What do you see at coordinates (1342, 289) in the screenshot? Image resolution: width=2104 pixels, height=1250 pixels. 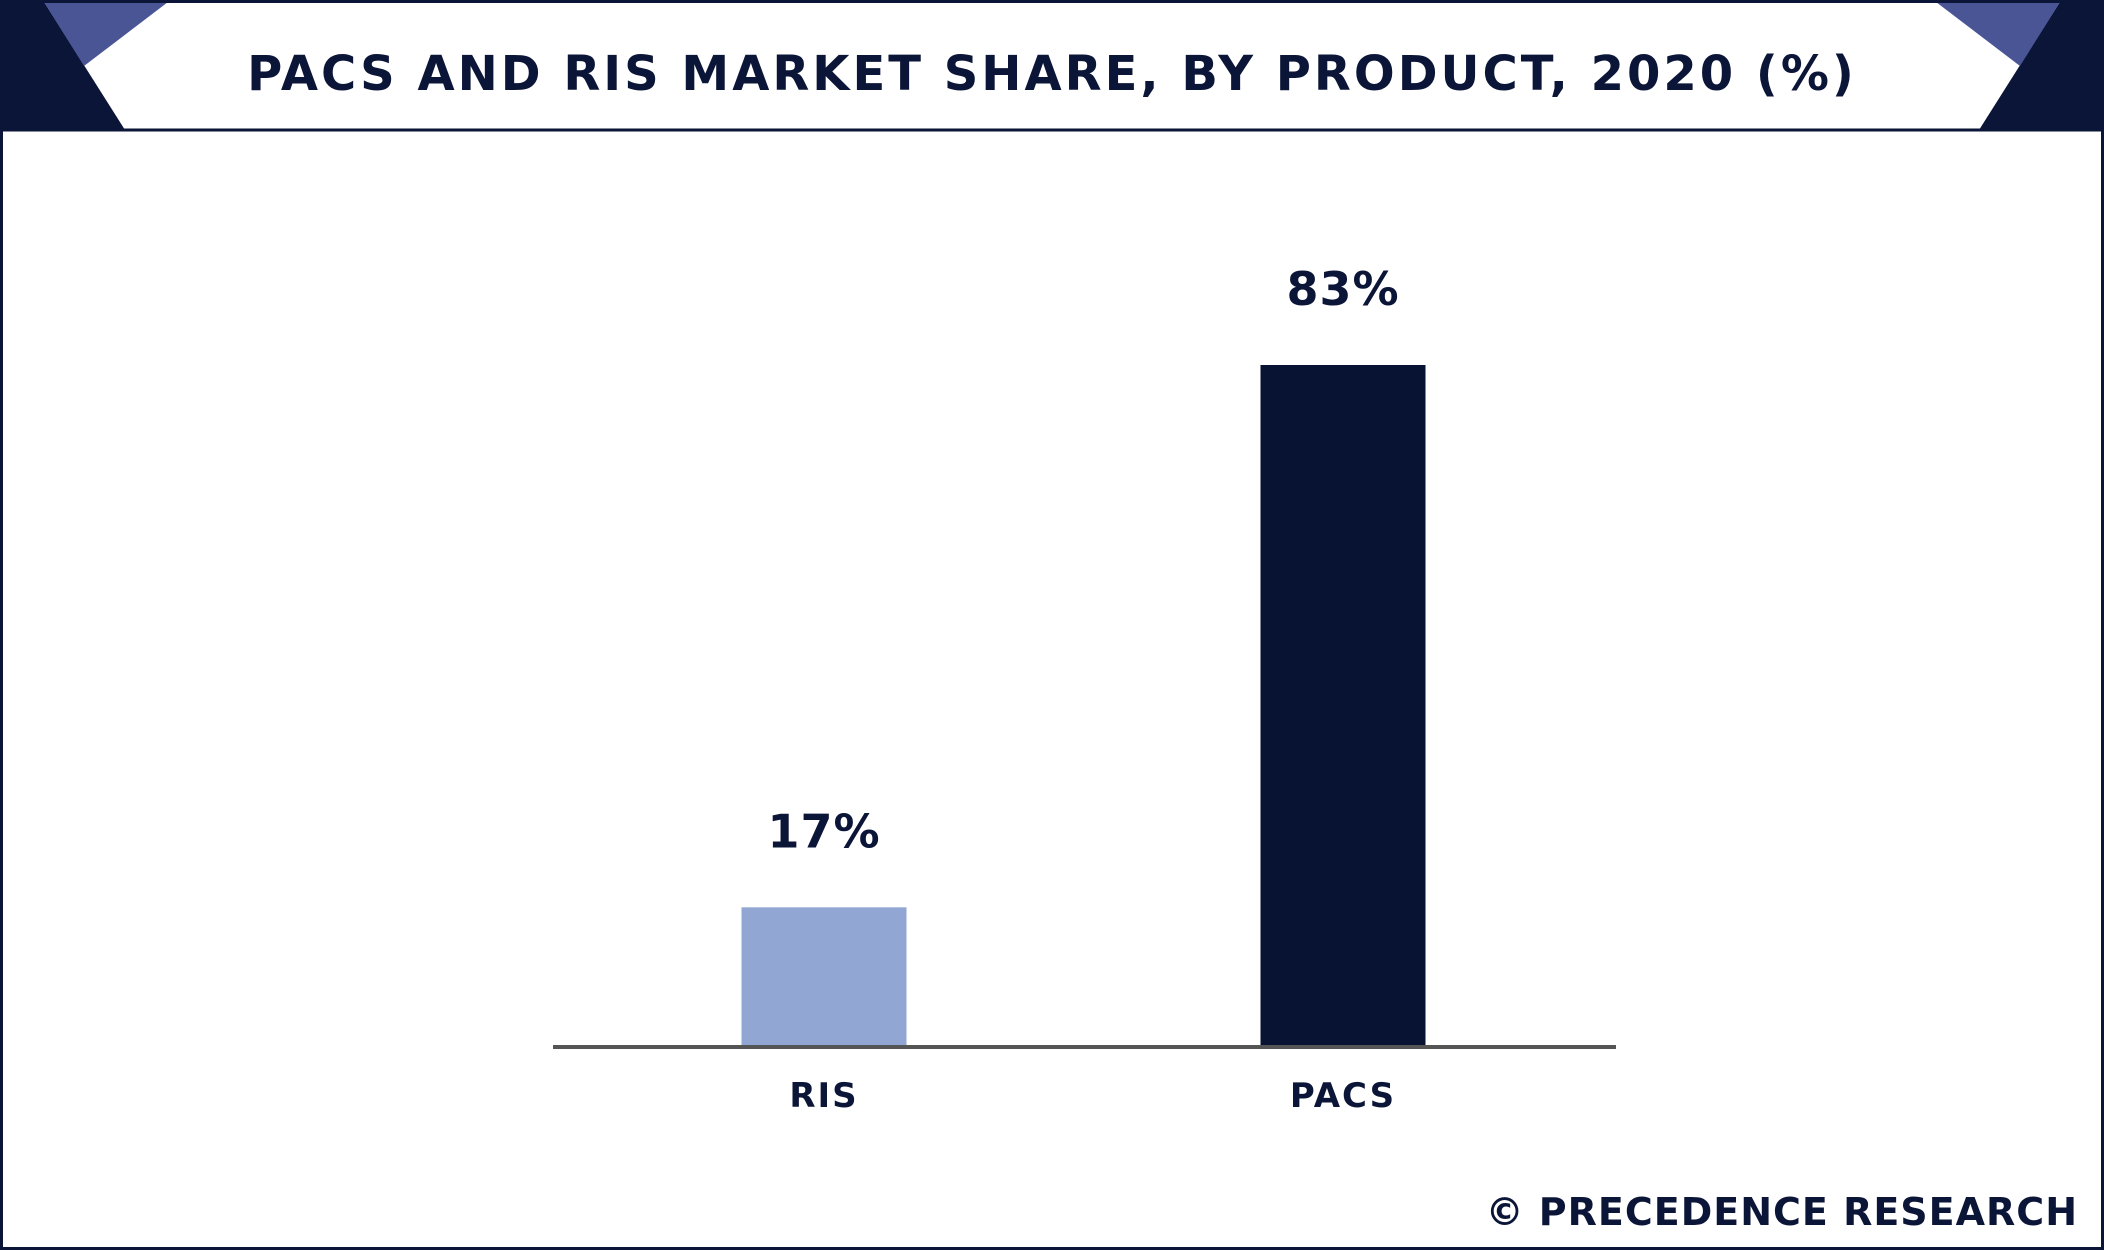 I see `value-label-pacs: 83%` at bounding box center [1342, 289].